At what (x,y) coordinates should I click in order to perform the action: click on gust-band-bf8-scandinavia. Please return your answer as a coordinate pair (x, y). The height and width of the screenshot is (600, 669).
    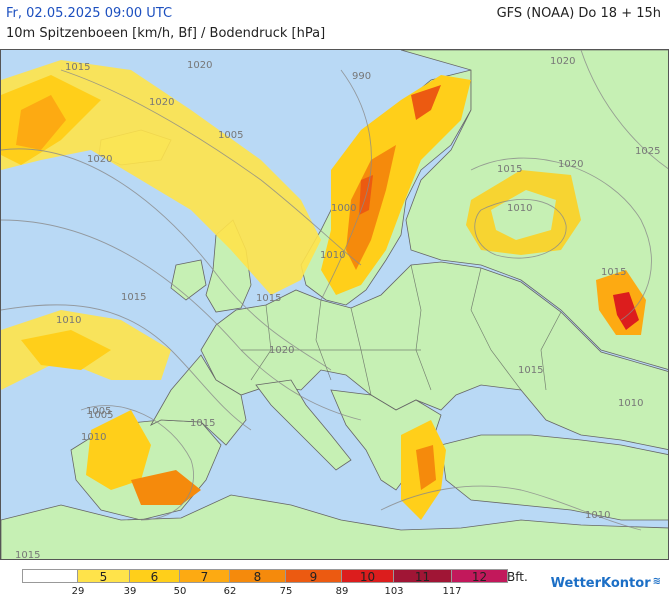
    Looking at the image, I should click on (371, 207).